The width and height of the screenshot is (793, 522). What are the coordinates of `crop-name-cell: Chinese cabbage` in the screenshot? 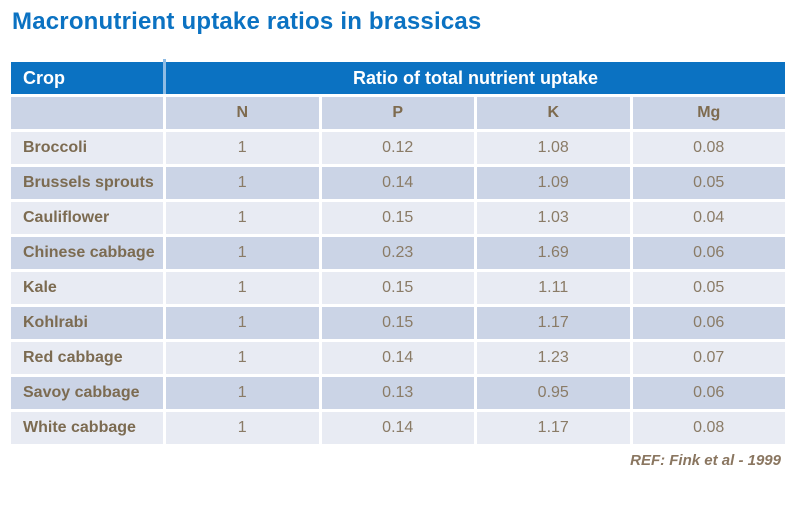 It's located at (87, 253).